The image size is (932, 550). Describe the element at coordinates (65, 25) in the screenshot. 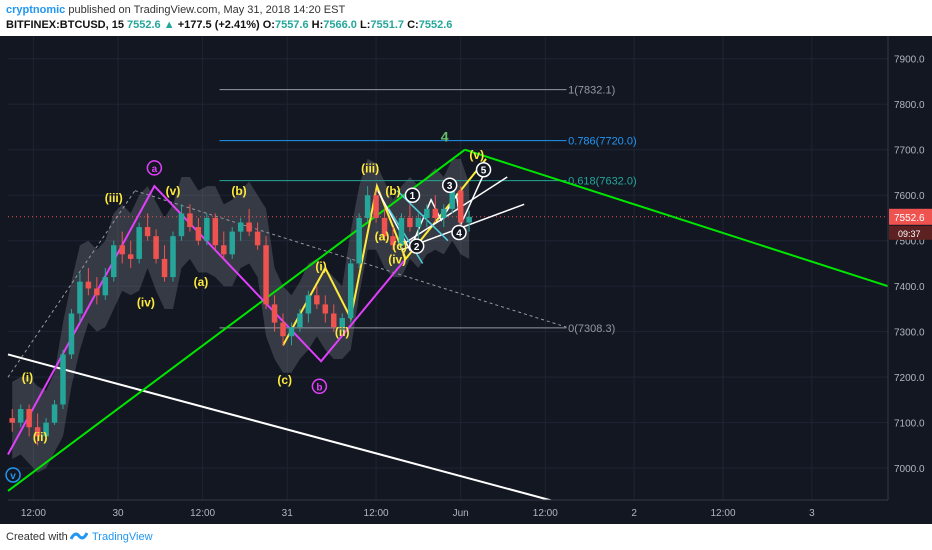

I see `symbol-label: BITFINEX:BTCUSD, 15` at that location.